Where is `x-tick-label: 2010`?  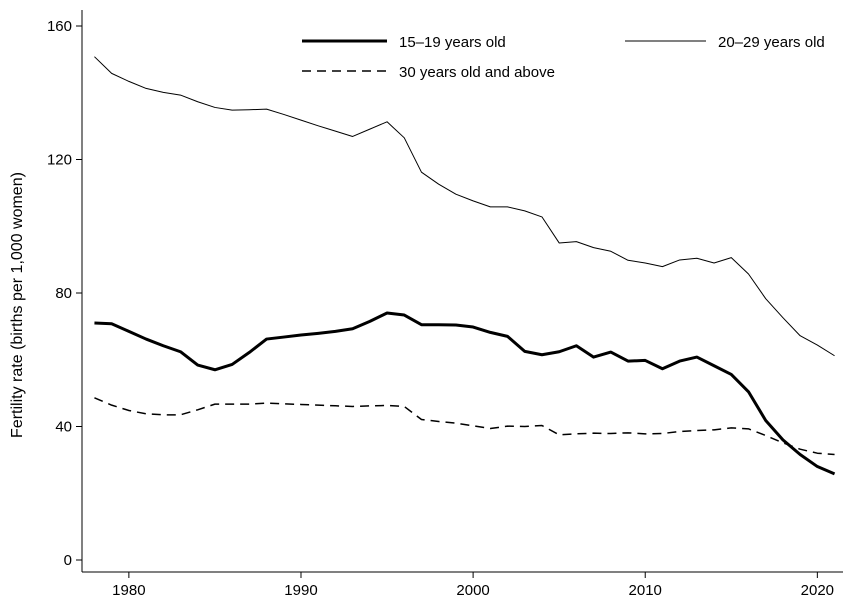
x-tick-label: 2010 is located at coordinates (645, 590).